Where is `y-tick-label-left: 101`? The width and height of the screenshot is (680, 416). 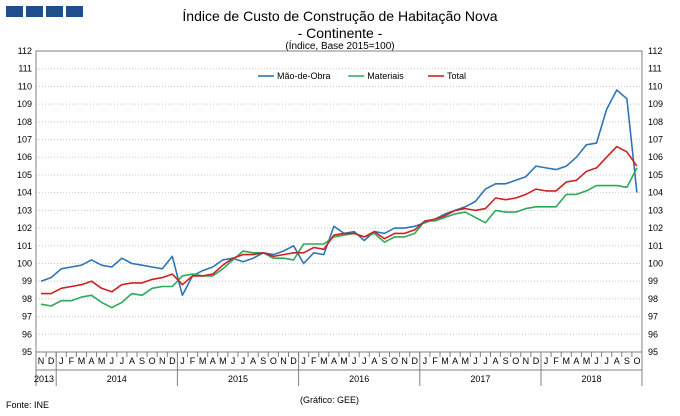
y-tick-label-left: 101 is located at coordinates (24, 246).